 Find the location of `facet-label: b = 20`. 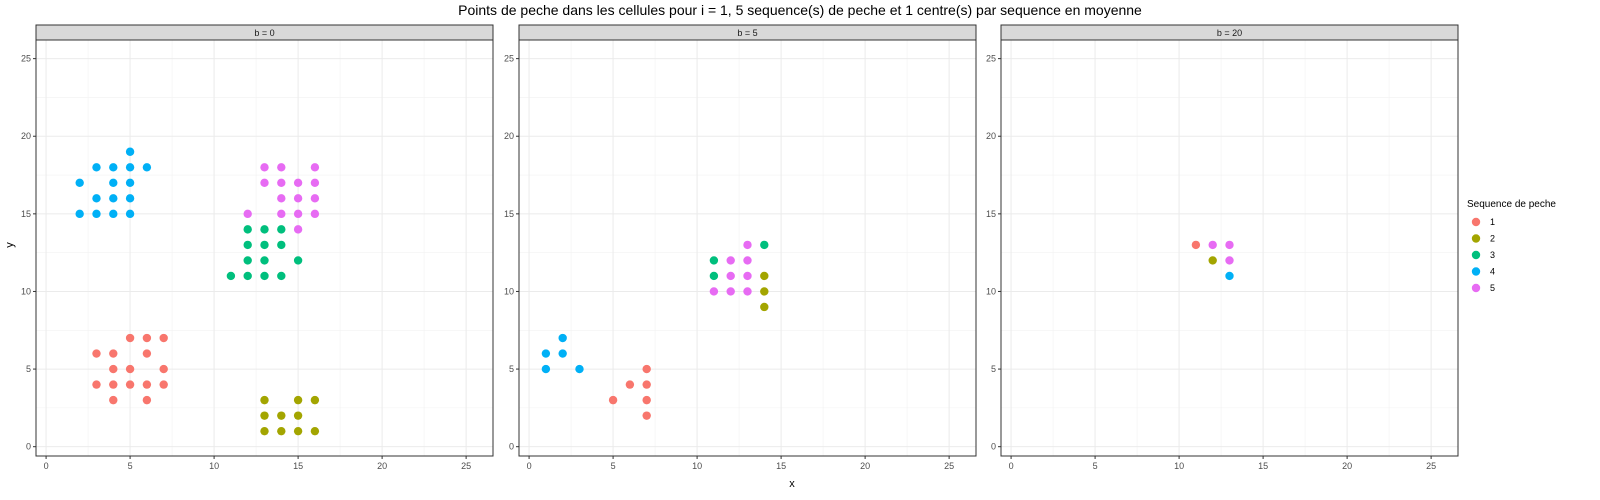

facet-label: b = 20 is located at coordinates (1229, 33).